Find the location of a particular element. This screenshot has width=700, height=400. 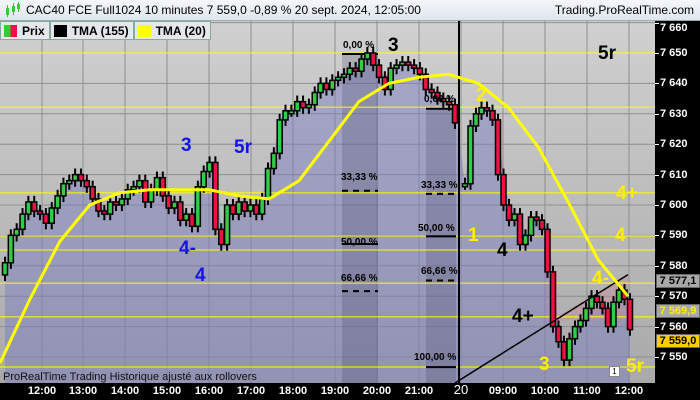

x-tick-label: 20 is located at coordinates (461, 389).